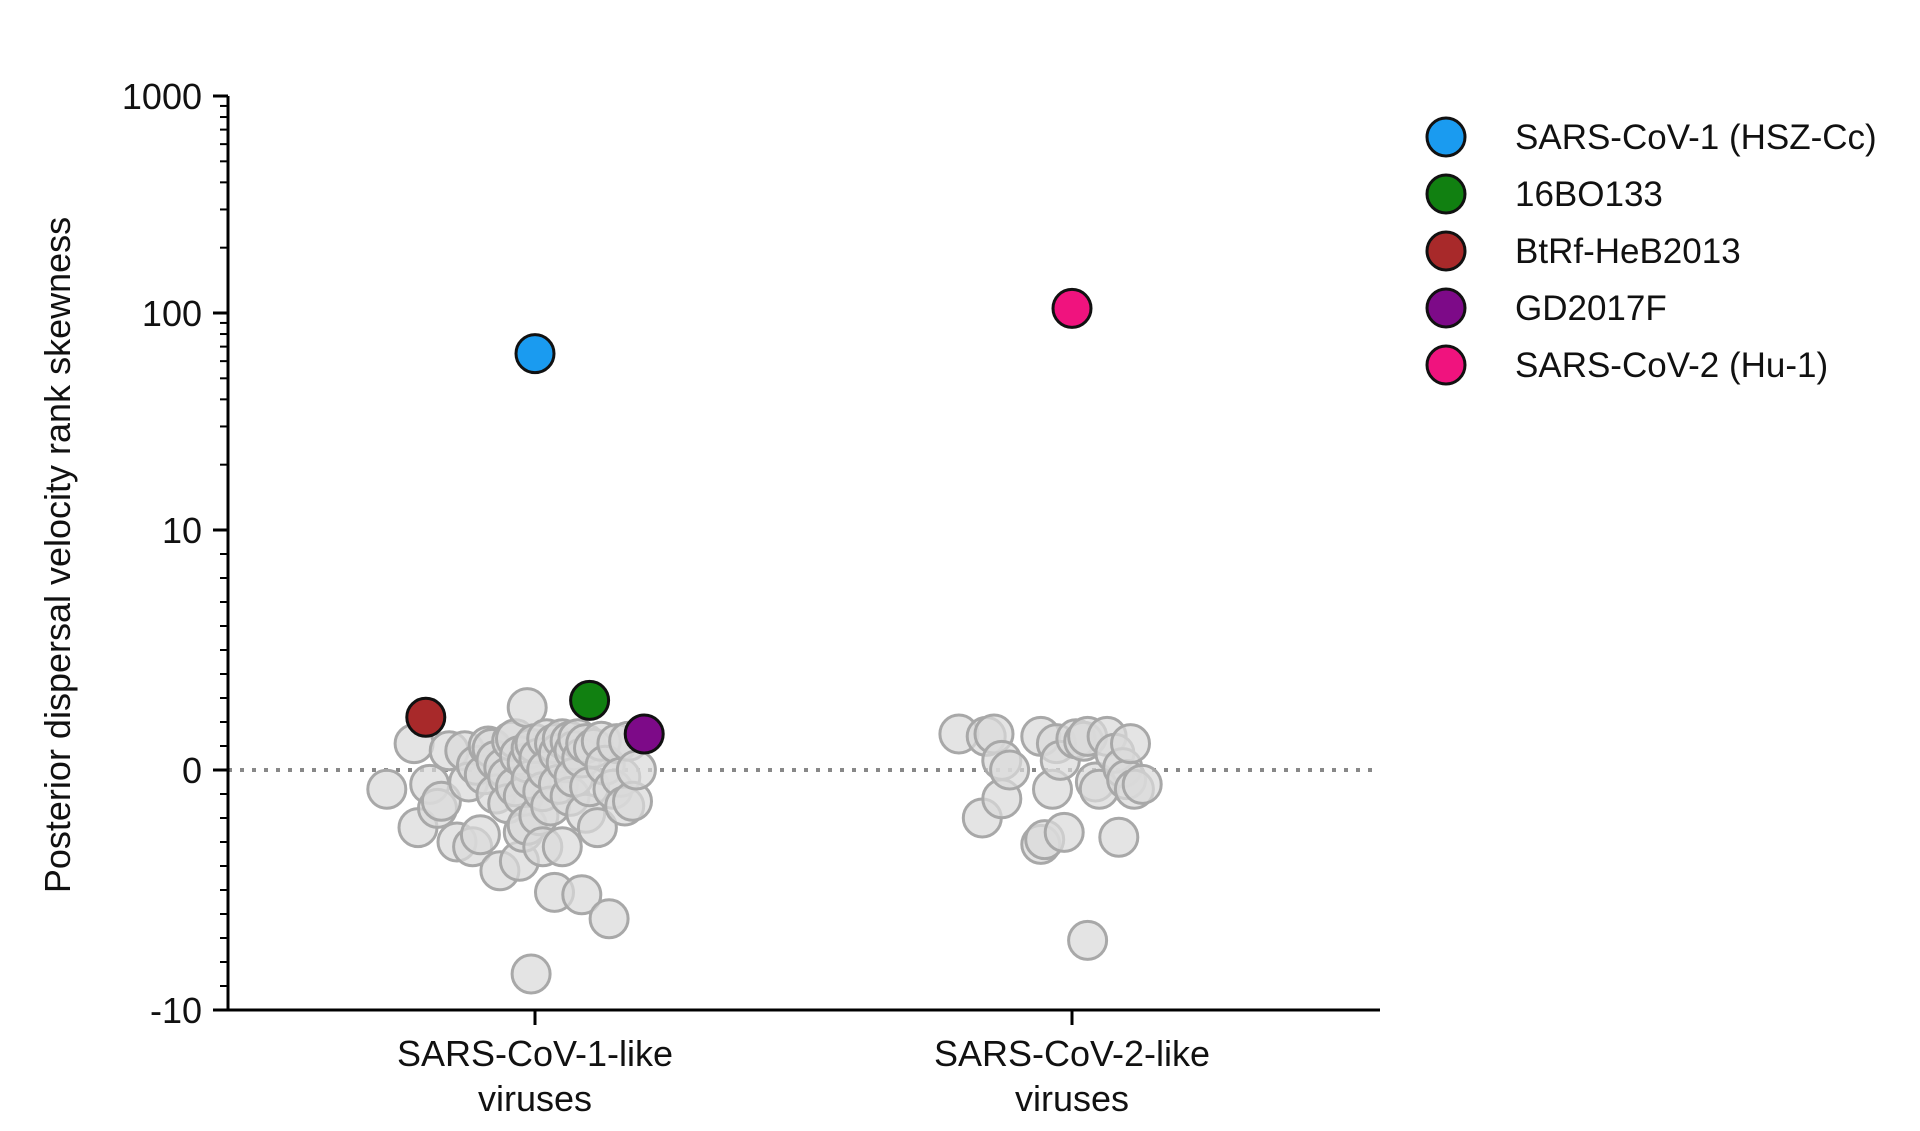 This screenshot has width=1920, height=1131. What do you see at coordinates (175, 553) in the screenshot?
I see `y-ticks-group: -10 0 10 100 1000` at bounding box center [175, 553].